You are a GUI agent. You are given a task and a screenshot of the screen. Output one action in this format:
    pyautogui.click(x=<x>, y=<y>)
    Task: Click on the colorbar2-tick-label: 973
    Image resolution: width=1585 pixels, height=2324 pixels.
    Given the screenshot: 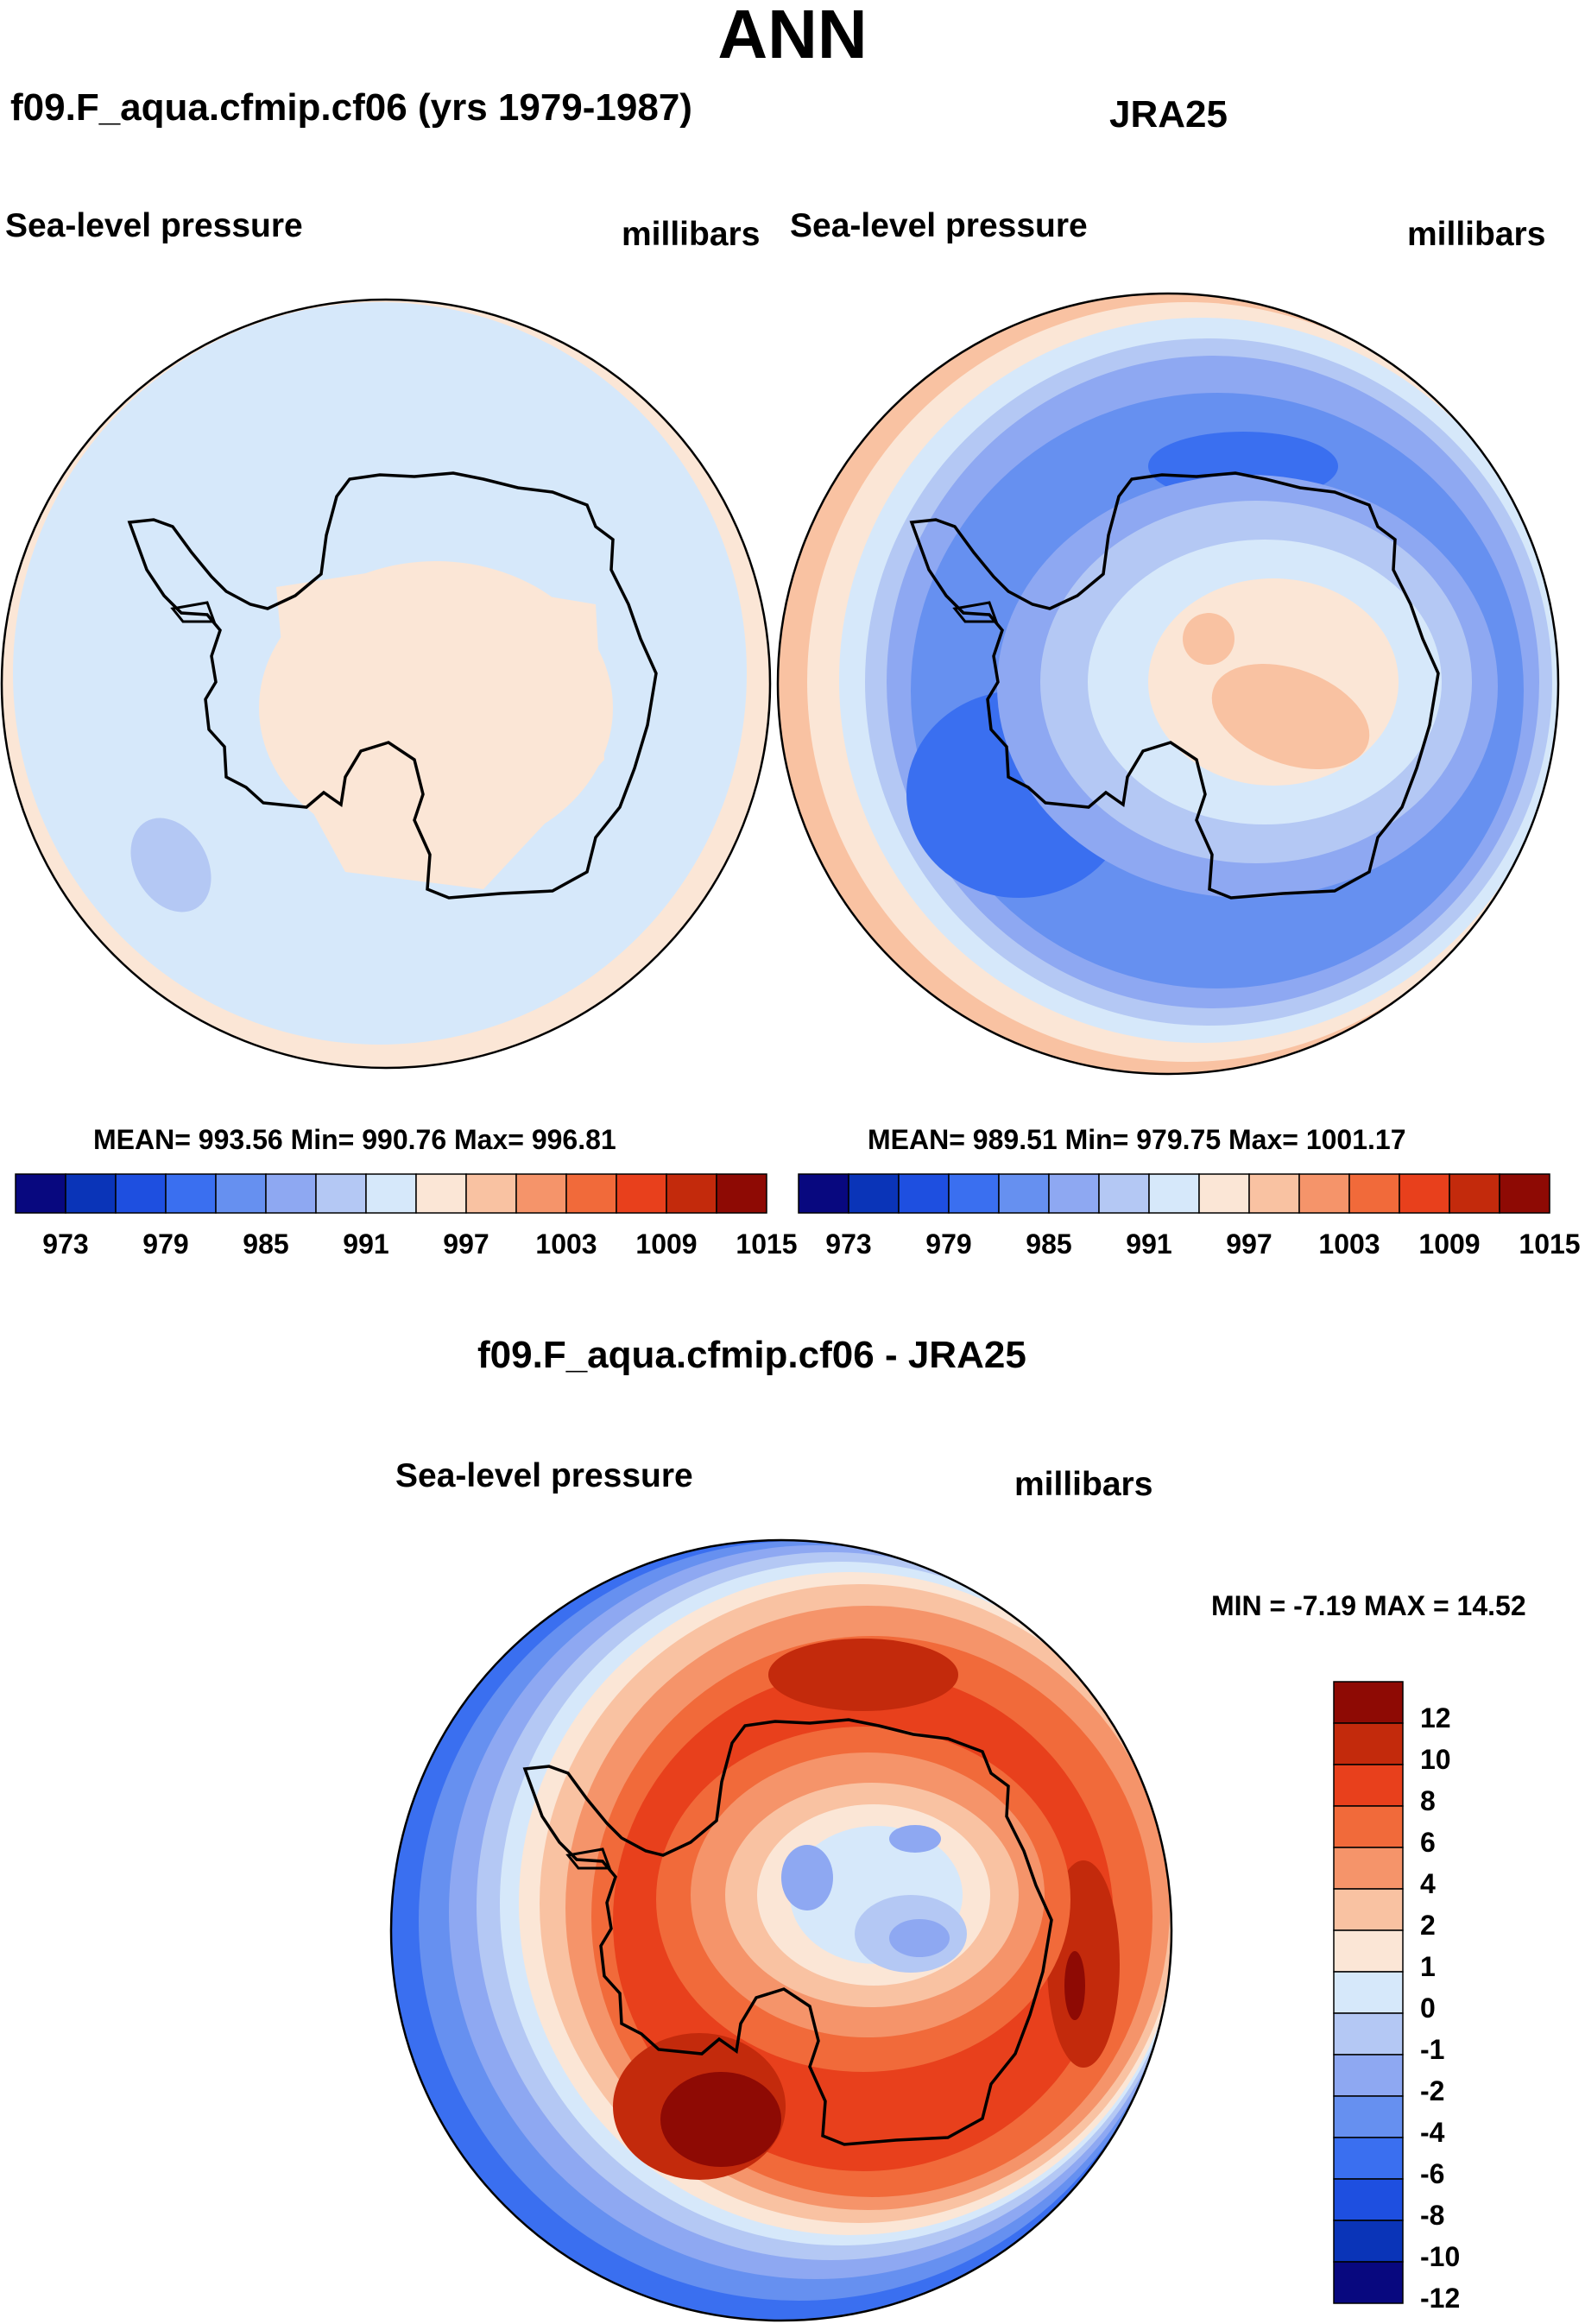 What is the action you would take?
    pyautogui.click(x=848, y=1244)
    